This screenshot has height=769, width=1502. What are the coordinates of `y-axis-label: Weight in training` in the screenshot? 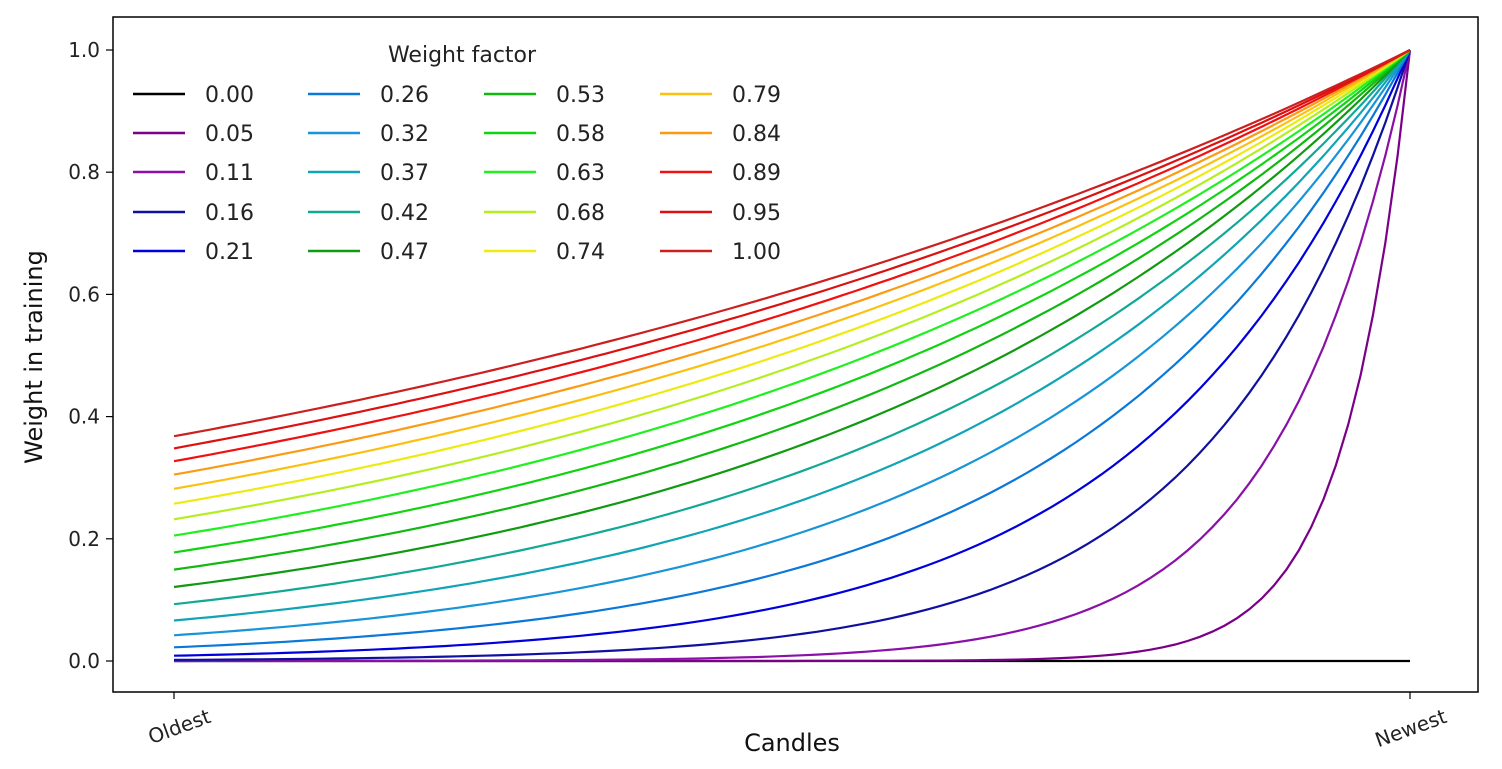 It's located at (34, 357).